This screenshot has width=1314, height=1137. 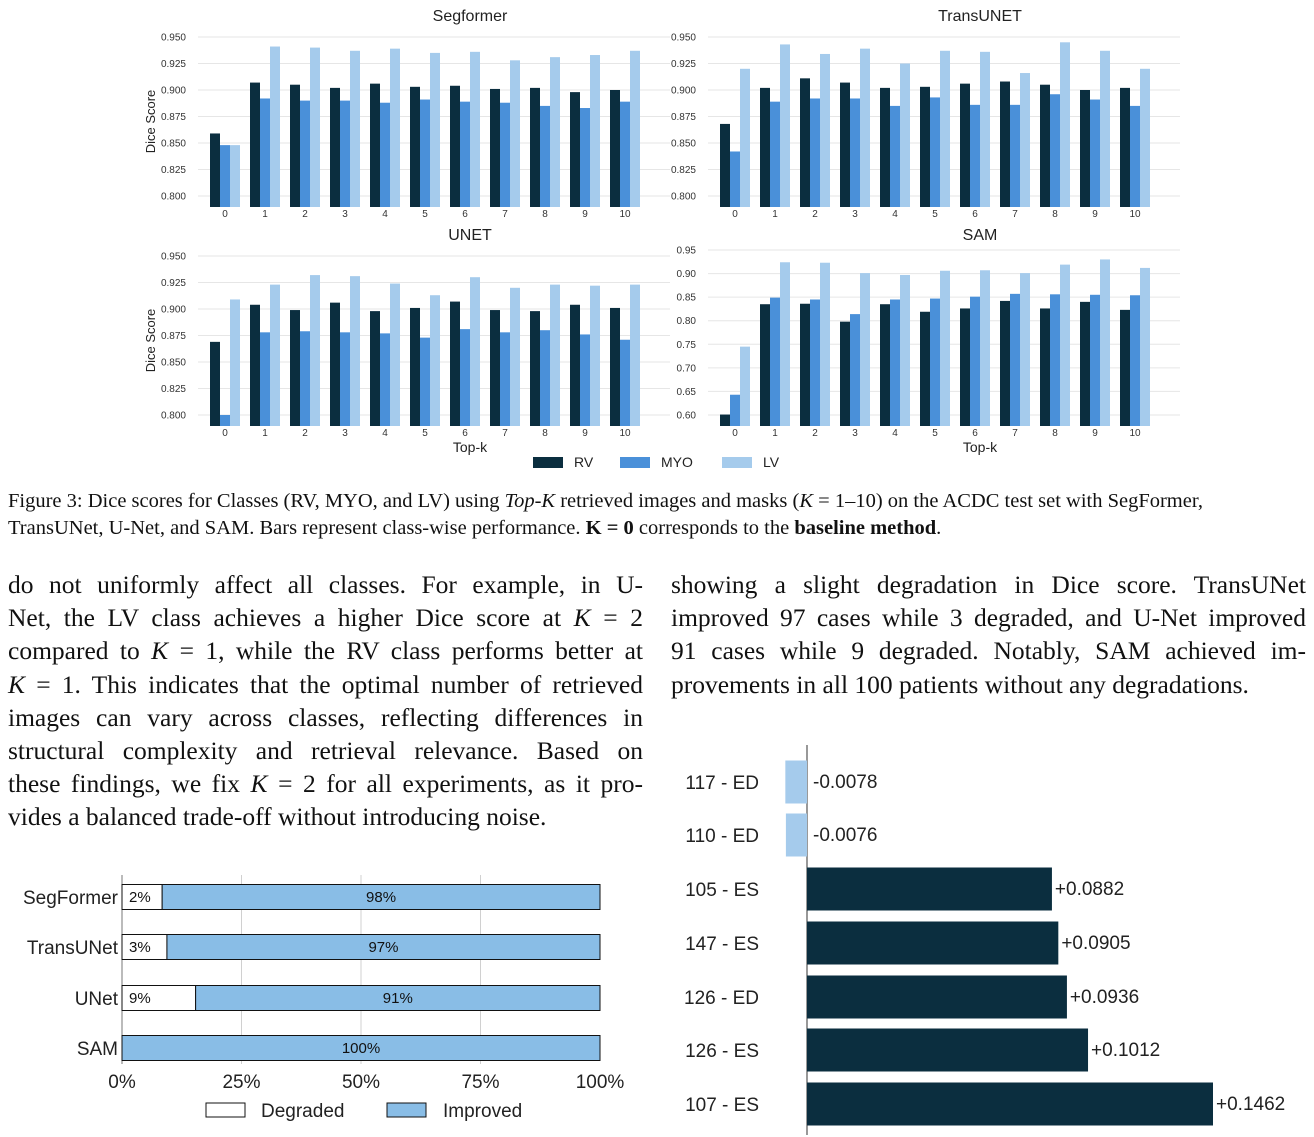 What do you see at coordinates (1145, 137) in the screenshot?
I see `bar-lv-k10` at bounding box center [1145, 137].